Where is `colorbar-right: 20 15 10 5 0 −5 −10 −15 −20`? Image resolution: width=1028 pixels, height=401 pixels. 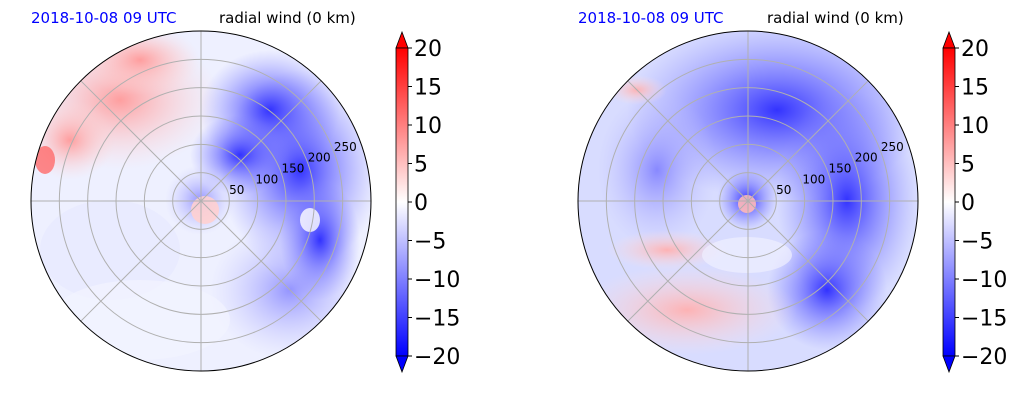
colorbar-right: 20 15 10 5 0 −5 −10 −15 −20 is located at coordinates (974, 202).